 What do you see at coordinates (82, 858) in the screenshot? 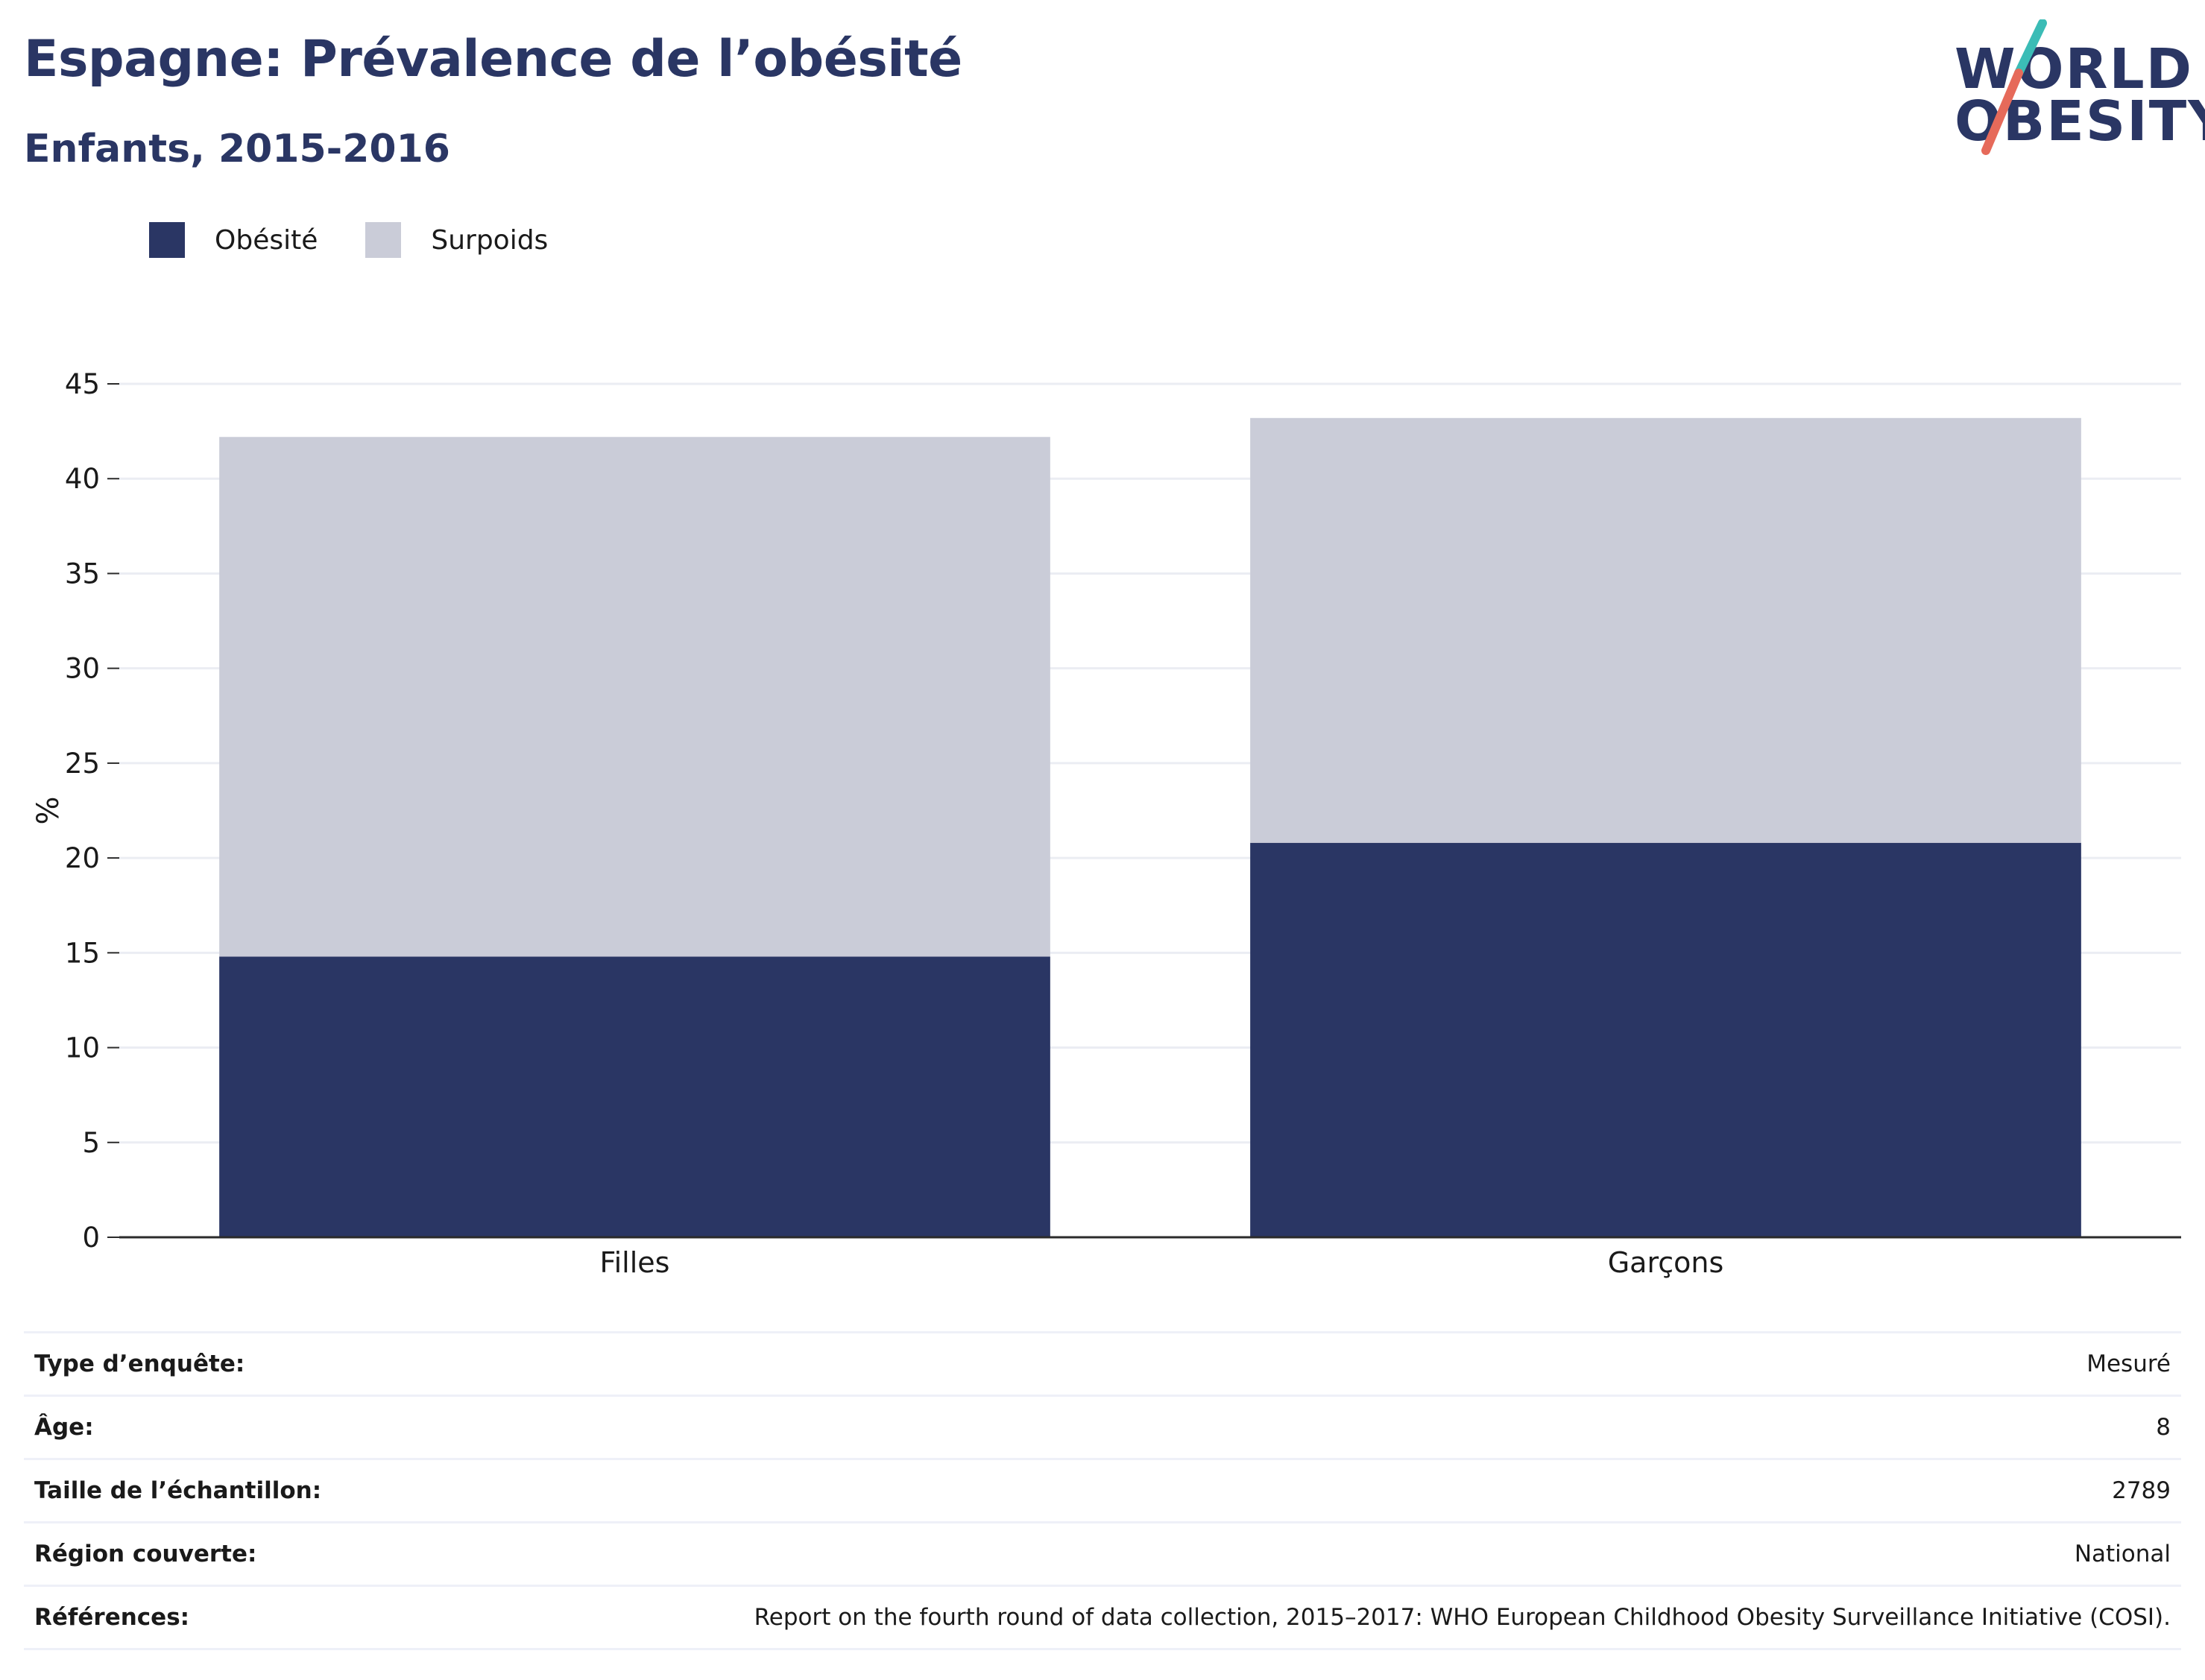
I see `y-tick-label: 20` at bounding box center [82, 858].